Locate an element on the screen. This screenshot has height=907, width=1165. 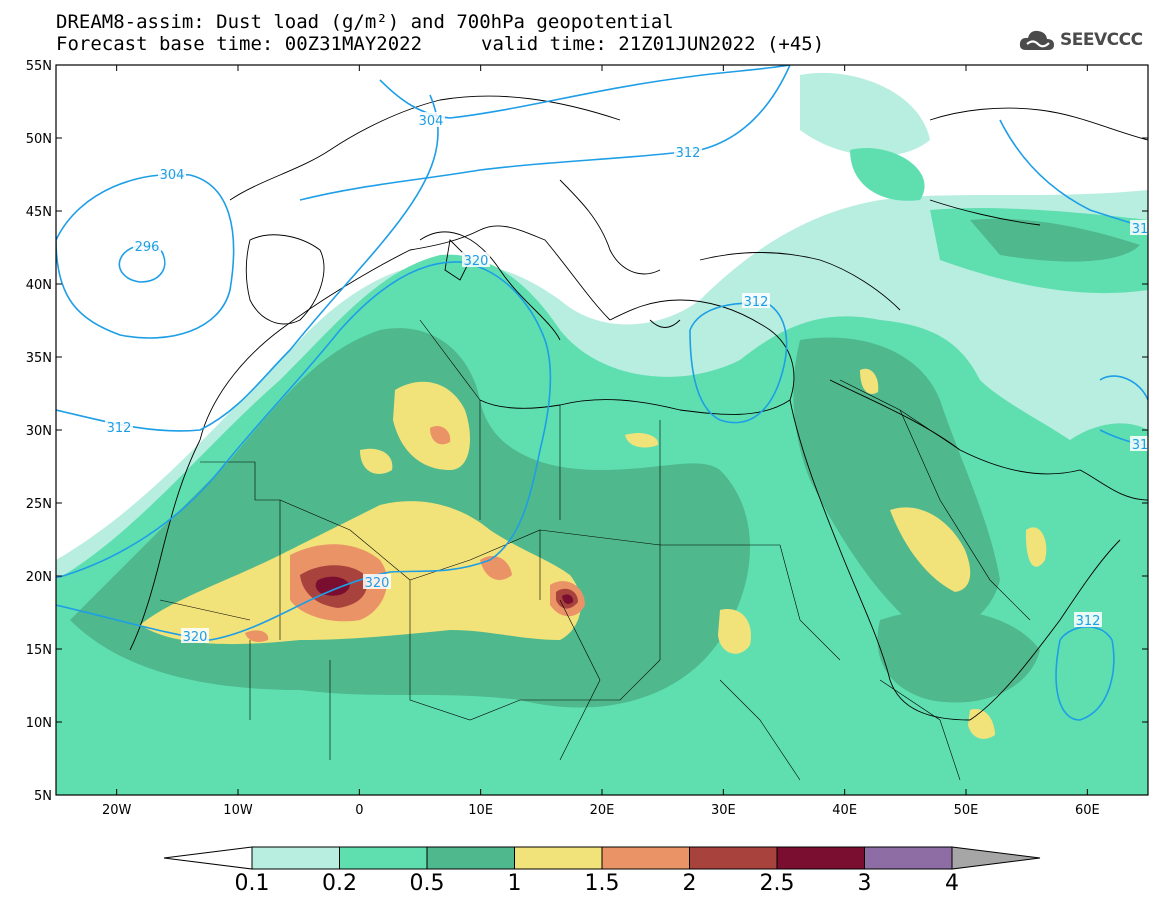
colorbar-level-label: 4 is located at coordinates (952, 883).